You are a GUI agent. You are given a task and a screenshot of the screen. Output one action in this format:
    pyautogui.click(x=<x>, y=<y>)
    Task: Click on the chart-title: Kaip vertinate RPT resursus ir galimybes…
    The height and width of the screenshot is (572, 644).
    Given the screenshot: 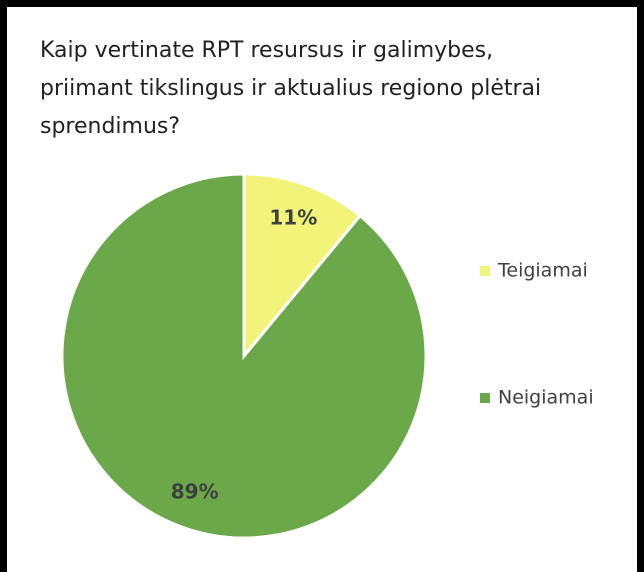 What is the action you would take?
    pyautogui.click(x=291, y=88)
    